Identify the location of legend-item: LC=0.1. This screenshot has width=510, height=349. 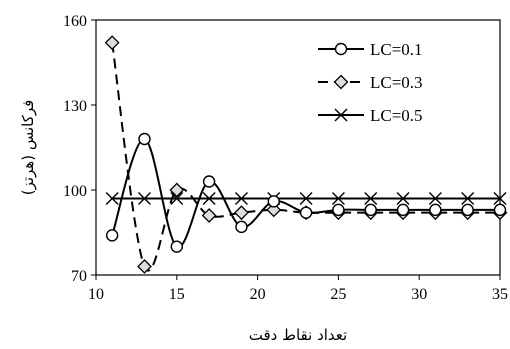
(370, 49).